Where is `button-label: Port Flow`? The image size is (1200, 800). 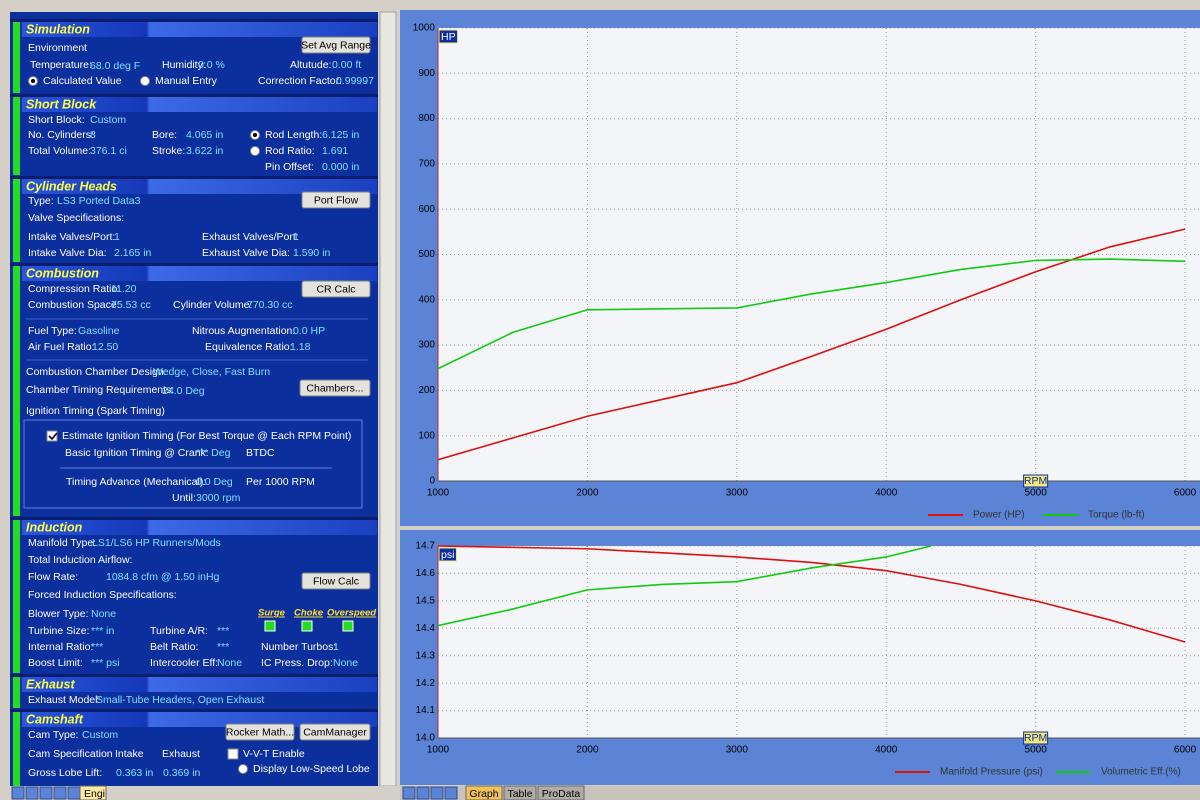 button-label: Port Flow is located at coordinates (336, 200).